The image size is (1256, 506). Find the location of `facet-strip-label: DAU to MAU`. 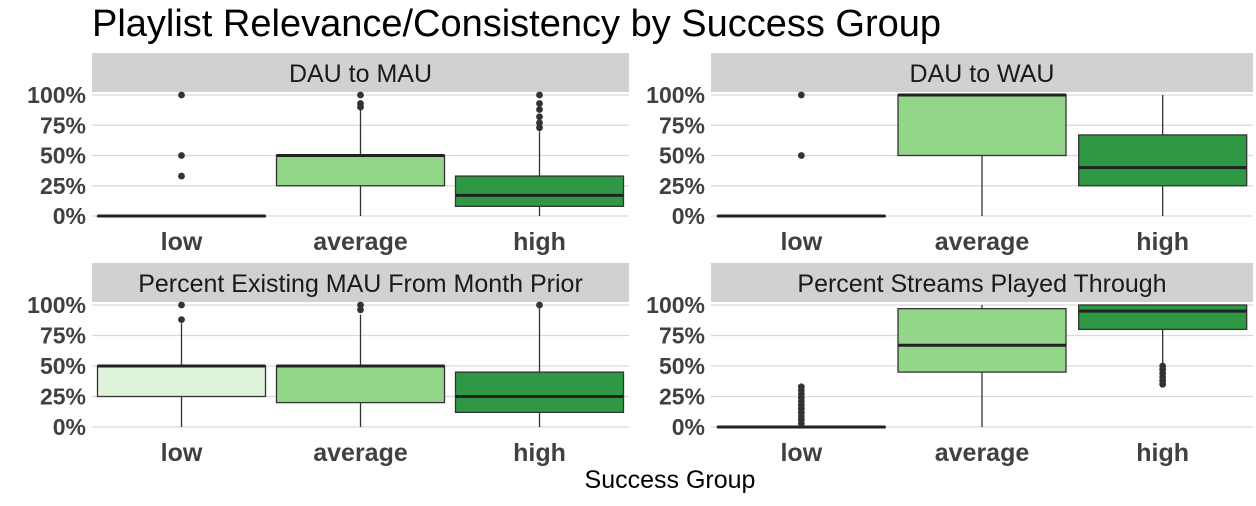

facet-strip-label: DAU to MAU is located at coordinates (360, 74).